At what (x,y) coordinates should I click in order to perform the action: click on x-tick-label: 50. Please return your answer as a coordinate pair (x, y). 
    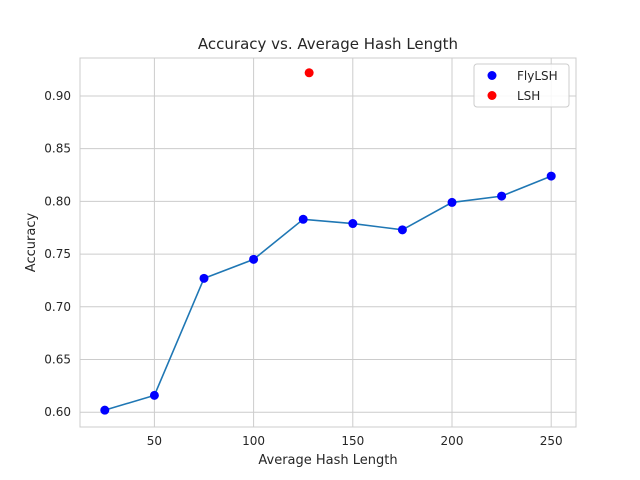
    Looking at the image, I should click on (154, 441).